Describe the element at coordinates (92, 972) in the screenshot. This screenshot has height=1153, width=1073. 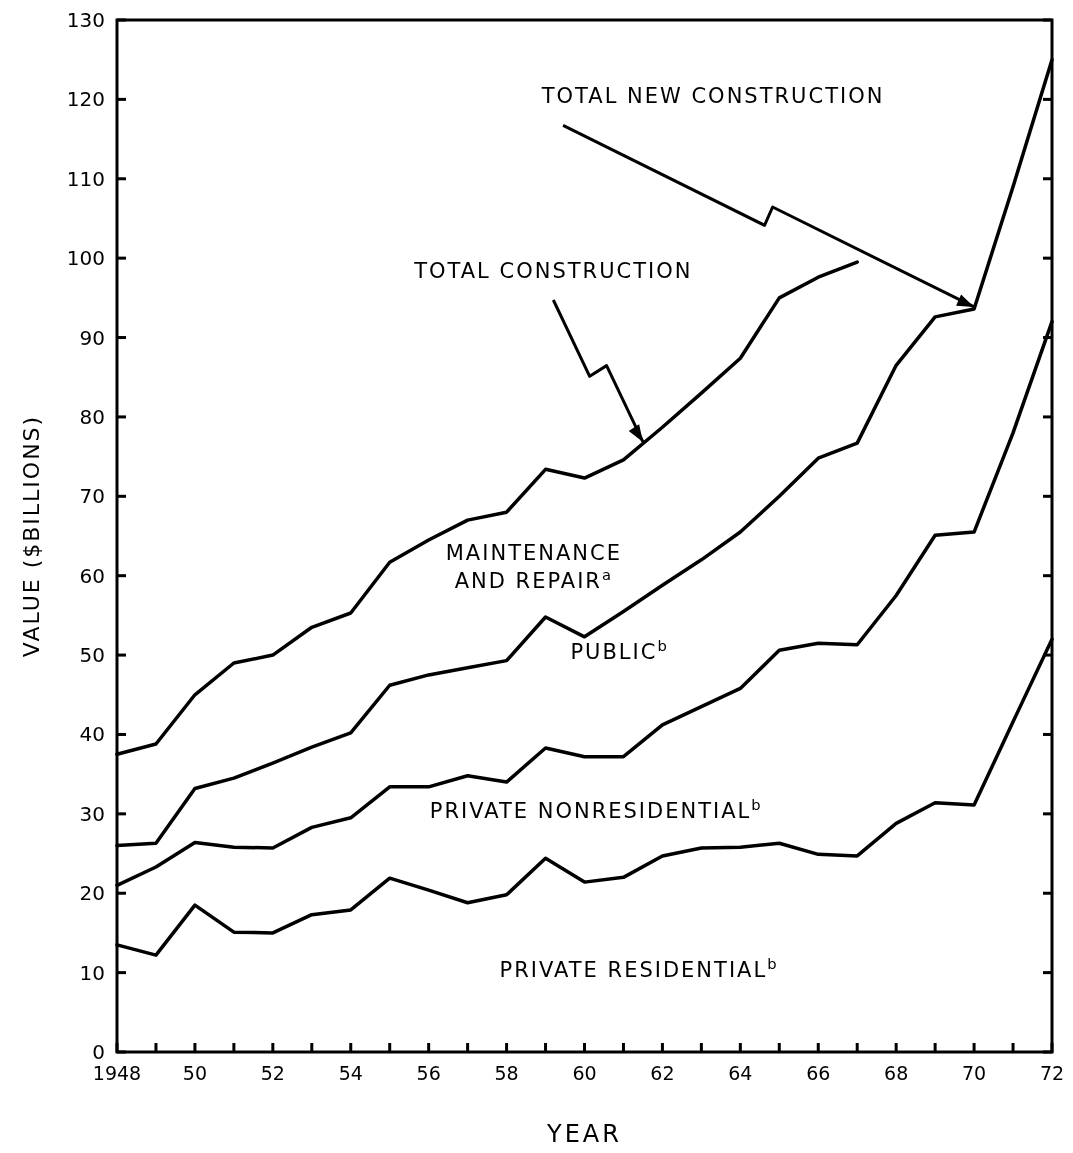
I see `y-tick-label: 10` at that location.